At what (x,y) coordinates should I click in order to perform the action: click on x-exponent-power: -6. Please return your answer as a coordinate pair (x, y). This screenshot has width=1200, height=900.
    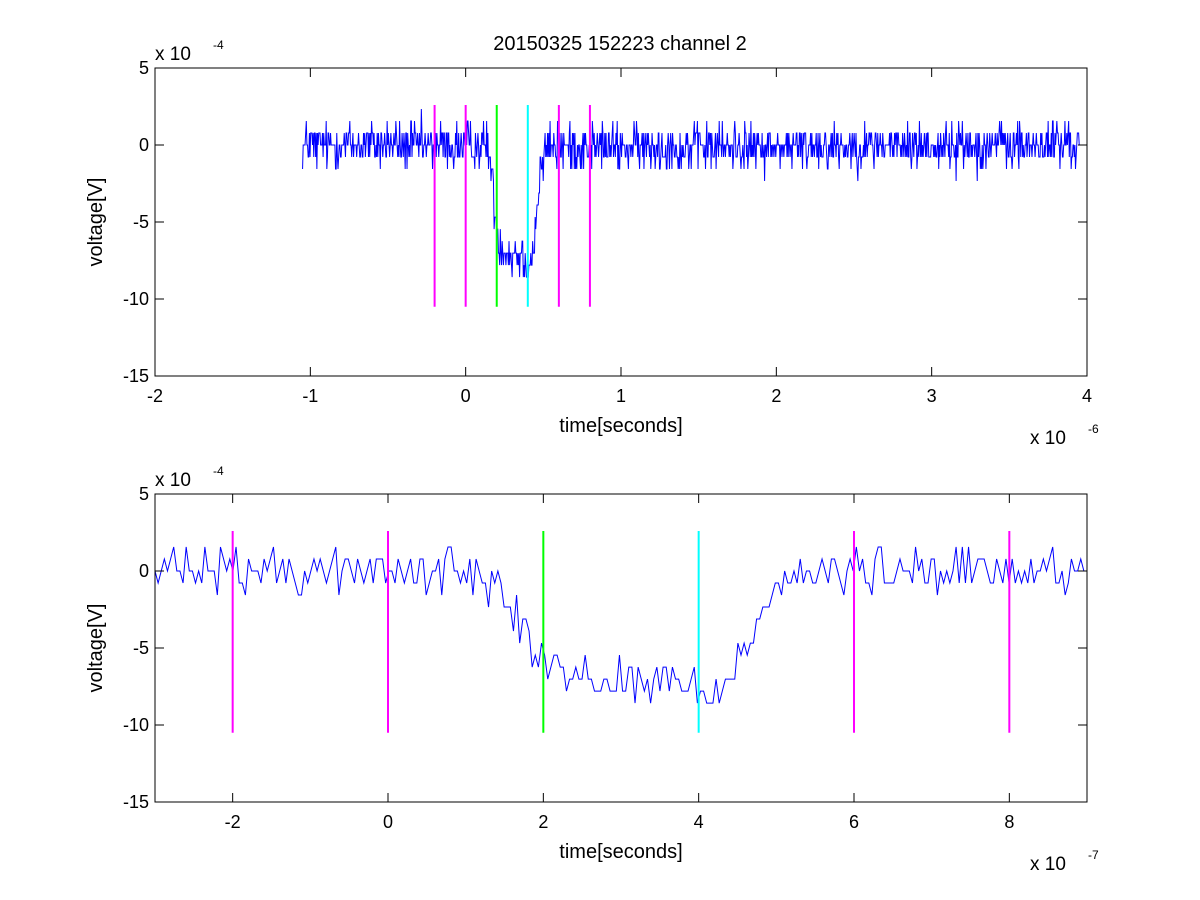
    Looking at the image, I should click on (1093, 429).